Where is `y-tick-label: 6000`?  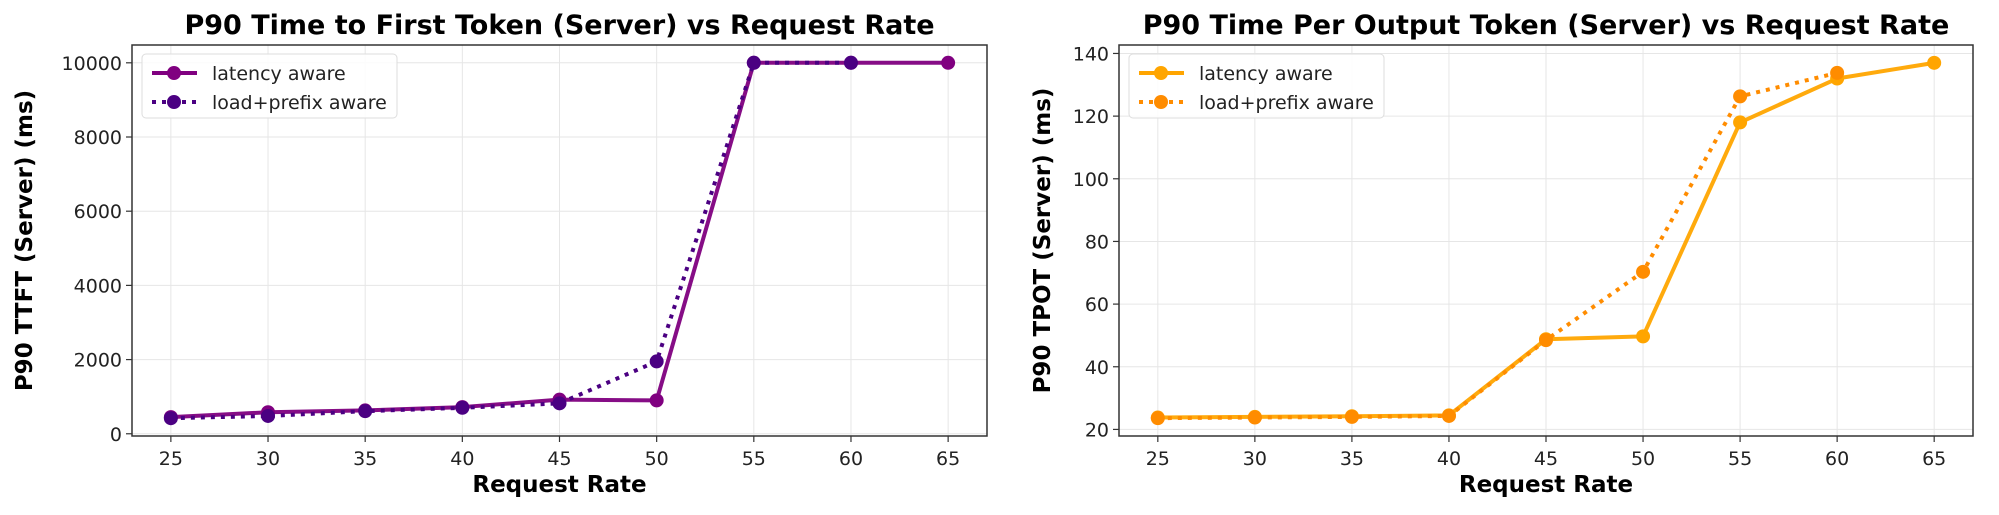 y-tick-label: 6000 is located at coordinates (98, 212).